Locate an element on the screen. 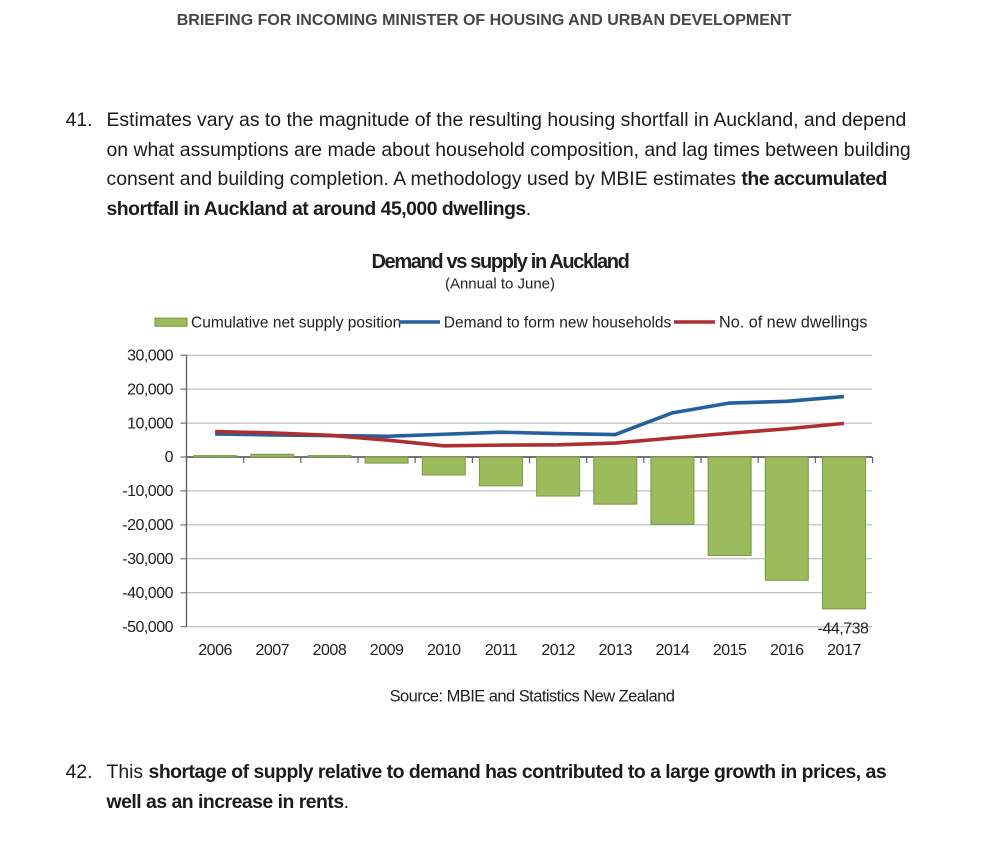  svg-text: -30,000 is located at coordinates (147, 559).